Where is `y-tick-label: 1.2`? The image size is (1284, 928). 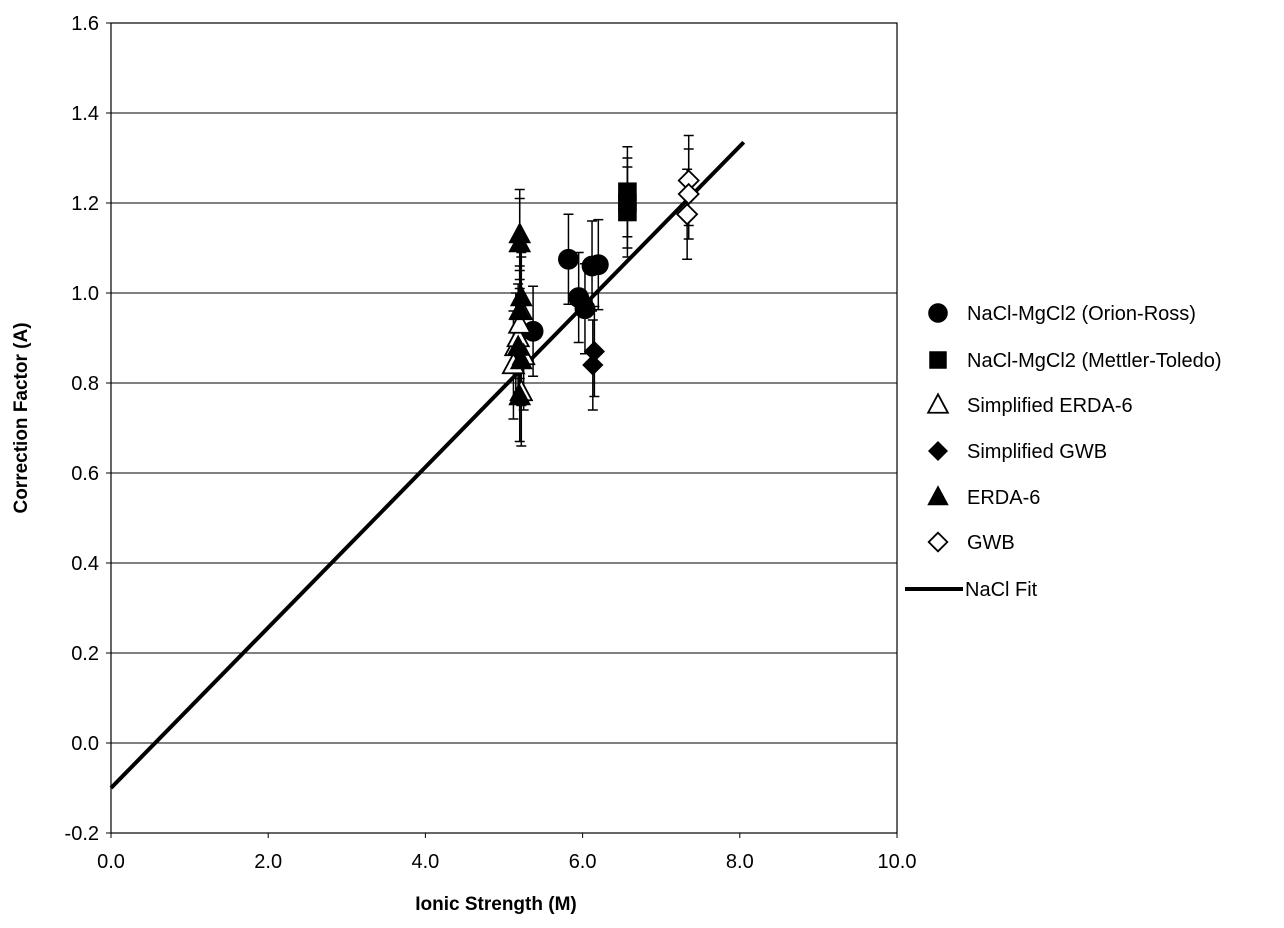 y-tick-label: 1.2 is located at coordinates (85, 204).